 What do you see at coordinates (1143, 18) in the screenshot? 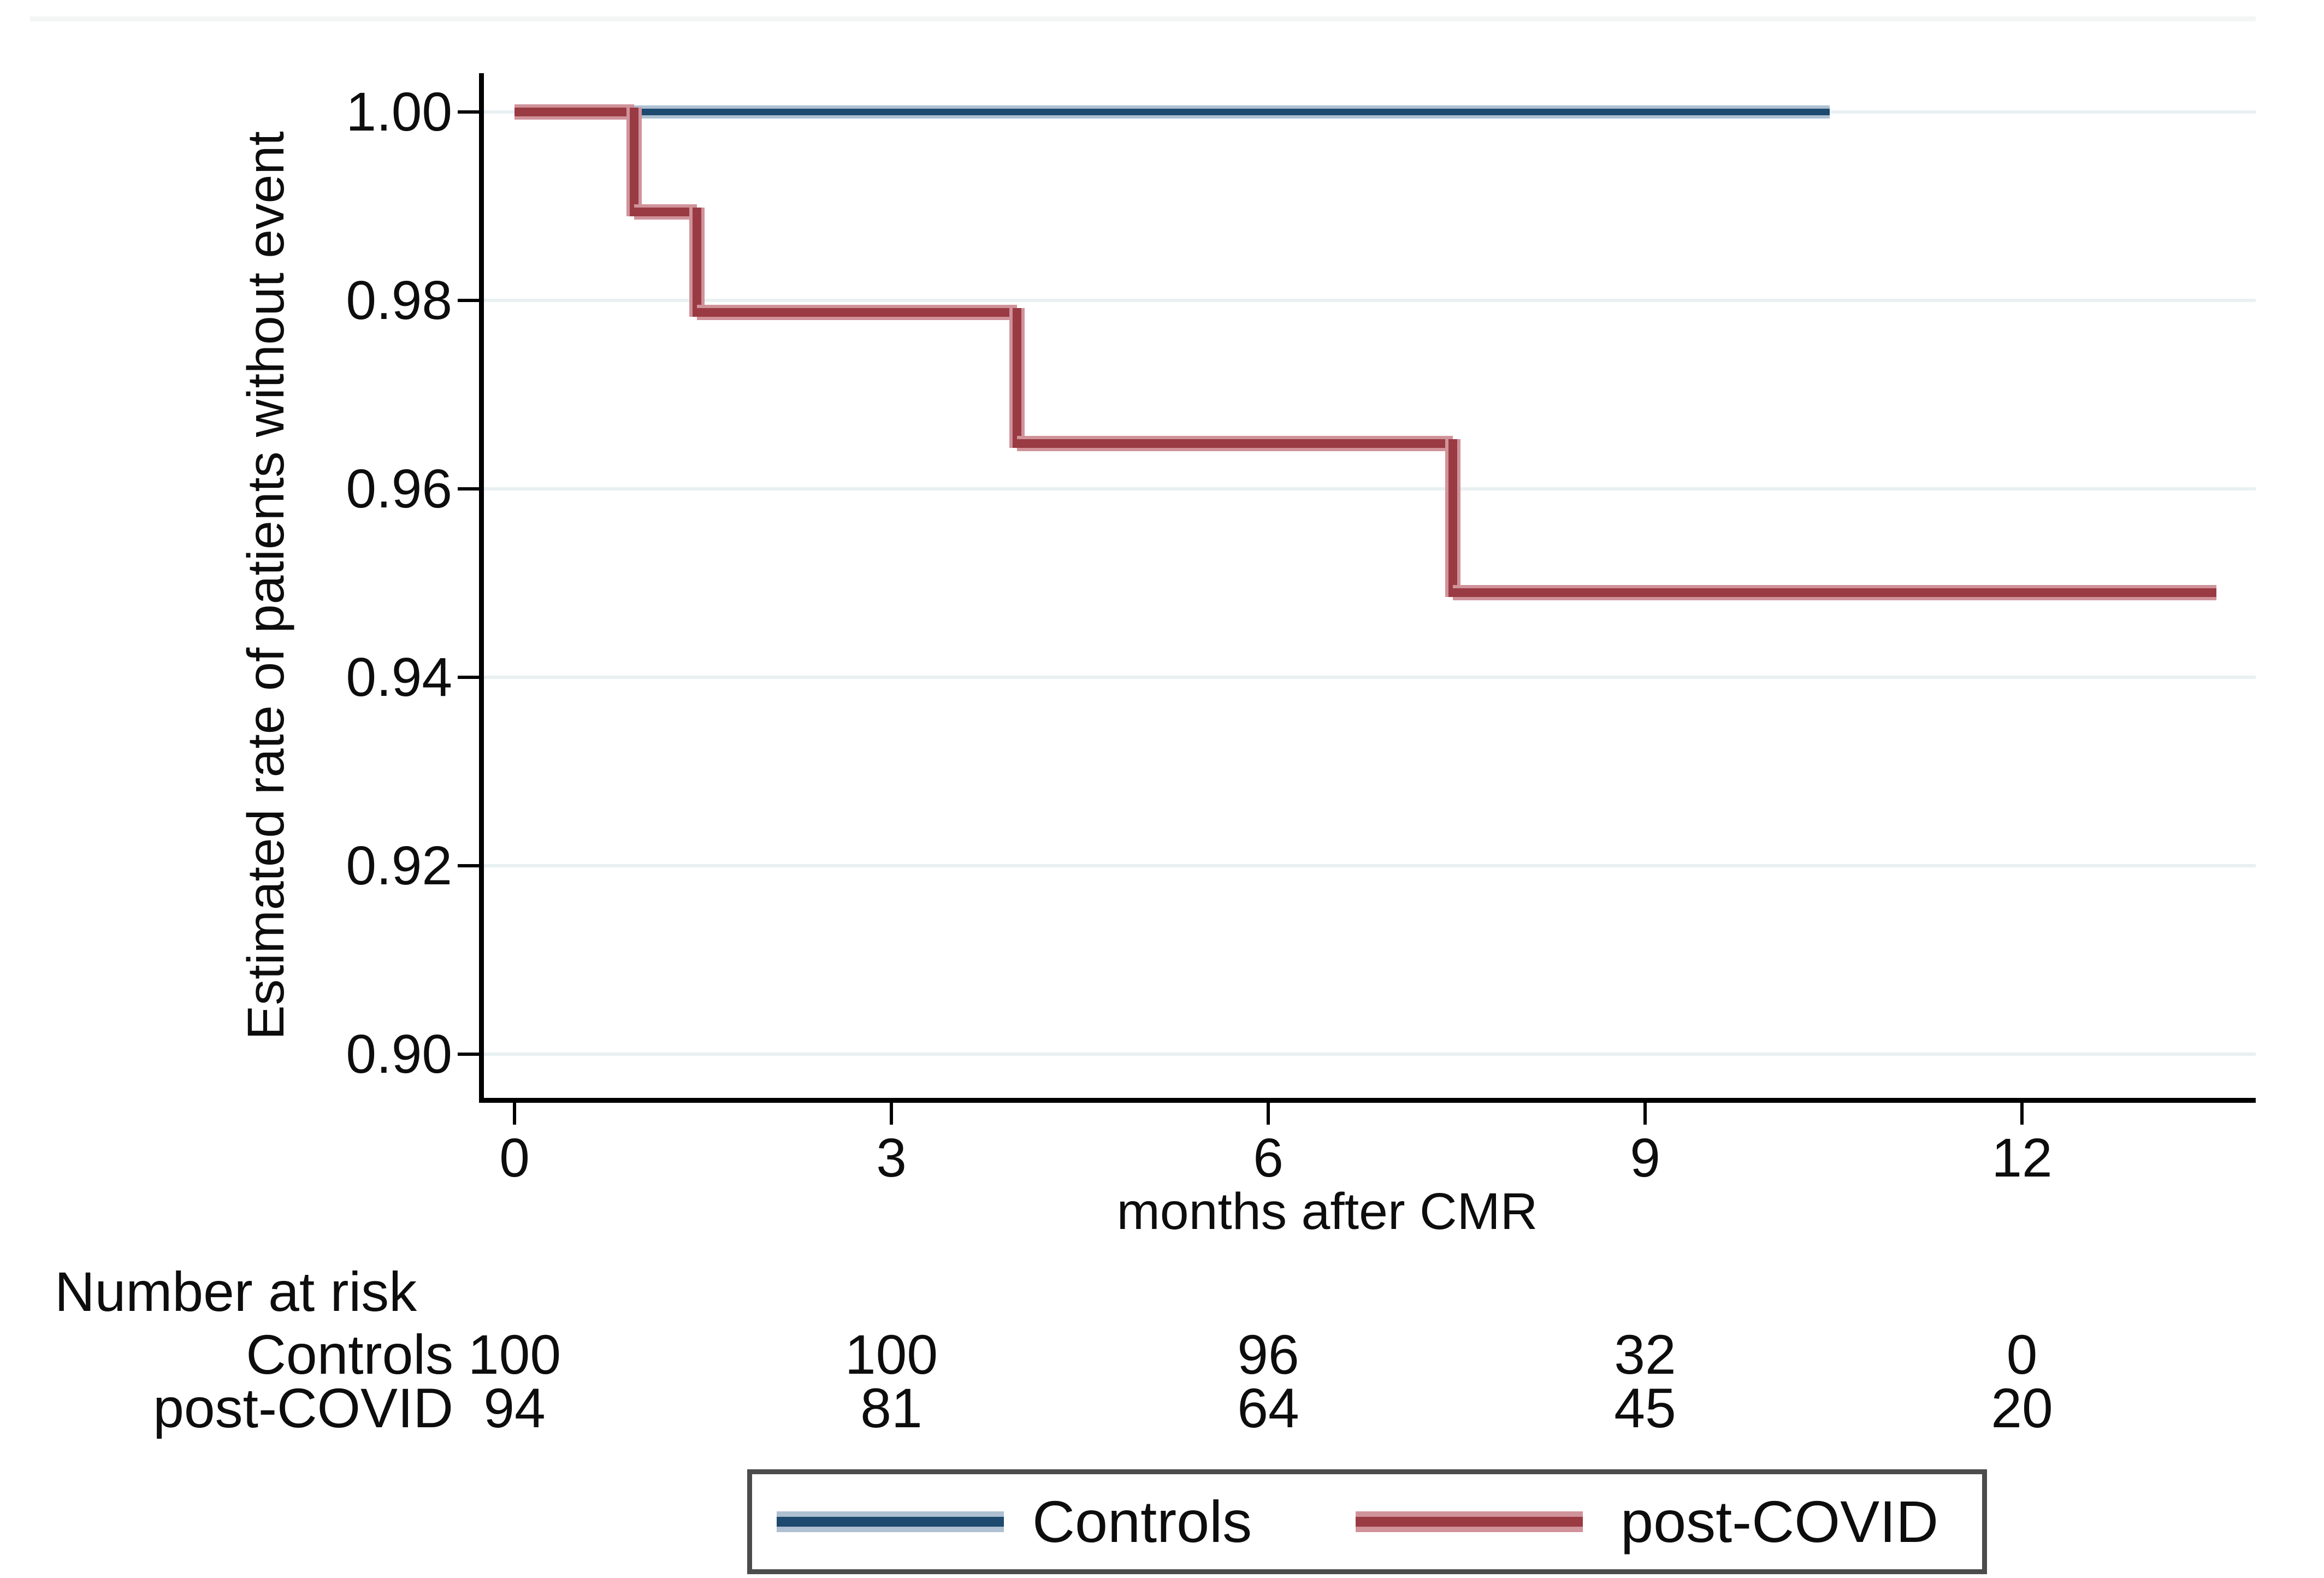
I see `figure-top-border` at bounding box center [1143, 18].